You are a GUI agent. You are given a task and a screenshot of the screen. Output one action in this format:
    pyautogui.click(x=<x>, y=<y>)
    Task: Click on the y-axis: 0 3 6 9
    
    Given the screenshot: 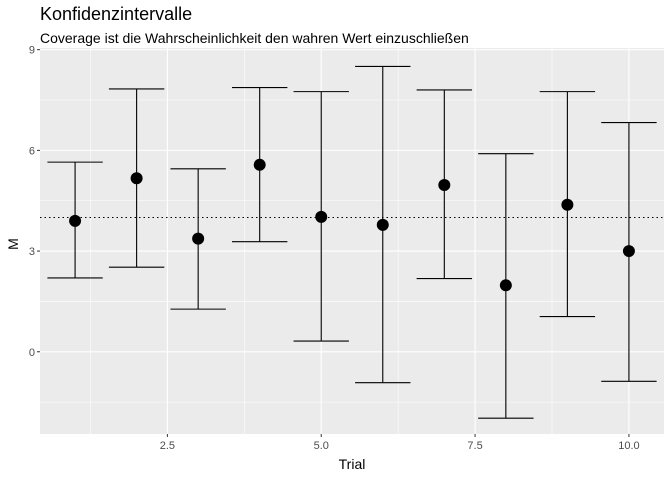 What is the action you would take?
    pyautogui.click(x=34, y=202)
    